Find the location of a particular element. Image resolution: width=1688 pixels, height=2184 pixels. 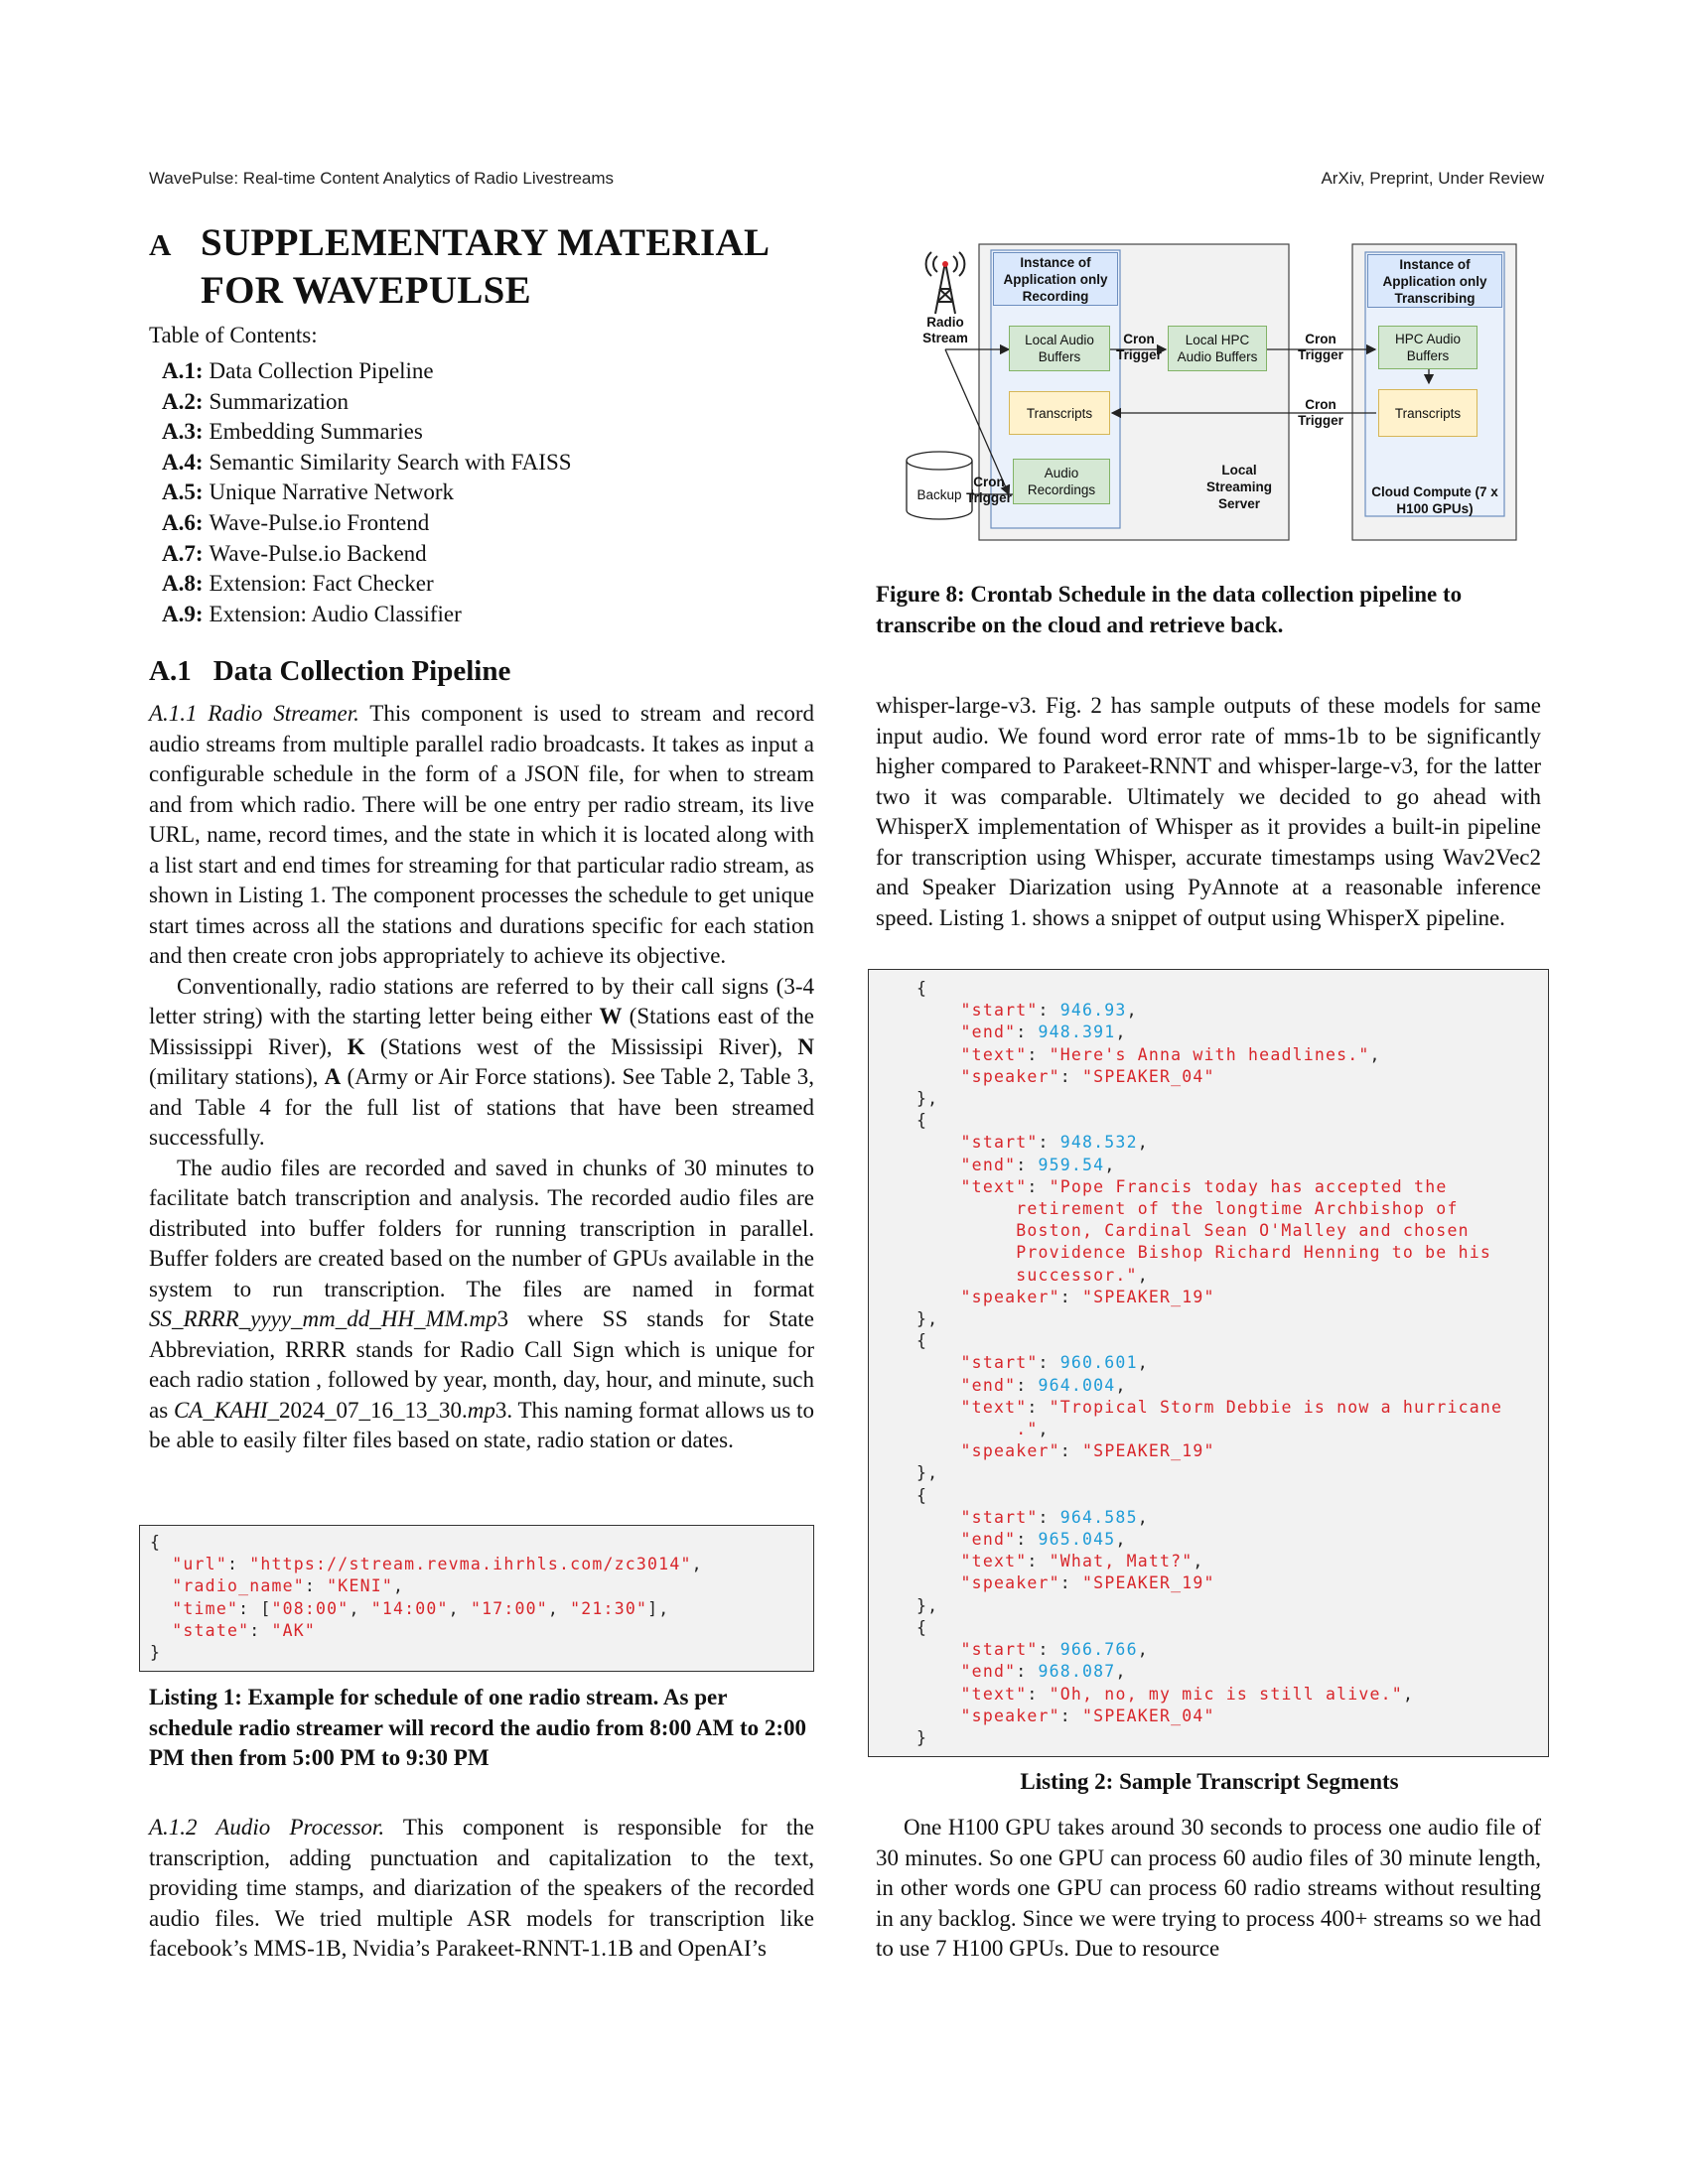

code-string: "AK" is located at coordinates (294, 1630).